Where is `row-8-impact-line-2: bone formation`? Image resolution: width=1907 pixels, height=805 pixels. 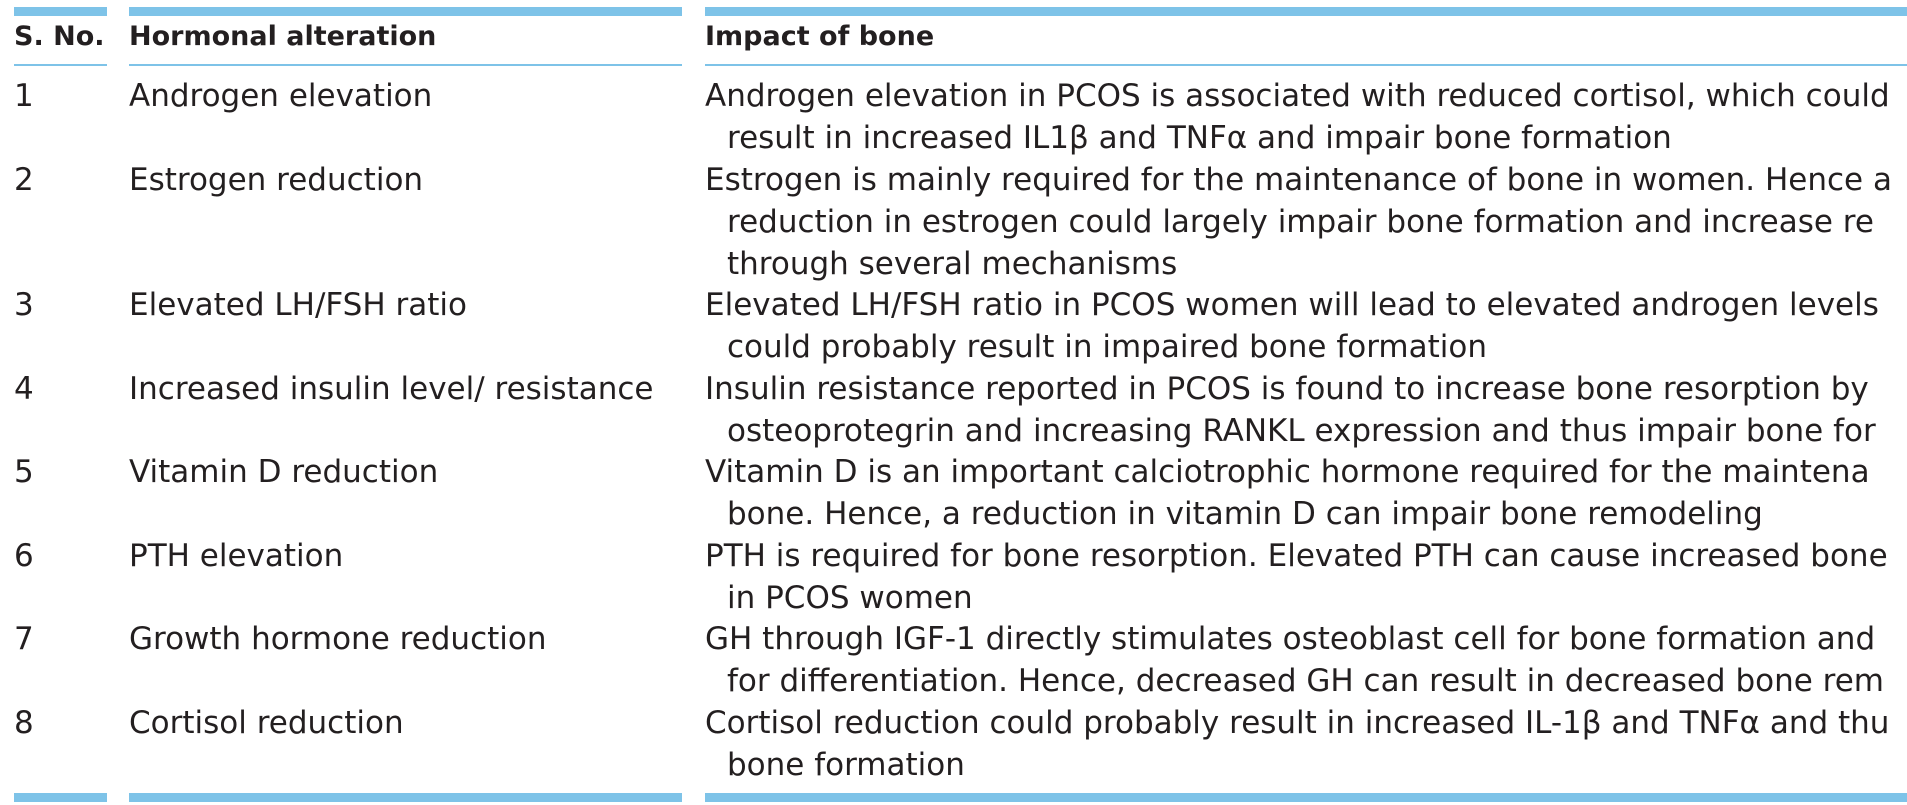 row-8-impact-line-2: bone formation is located at coordinates (846, 765).